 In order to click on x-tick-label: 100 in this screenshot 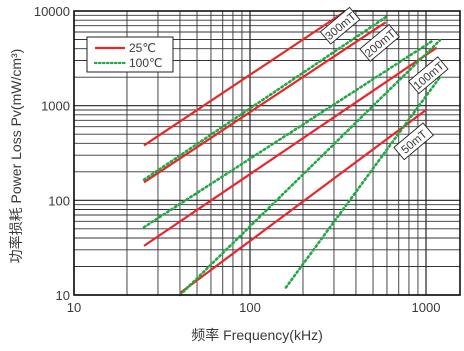, I will do `click(250, 307)`.